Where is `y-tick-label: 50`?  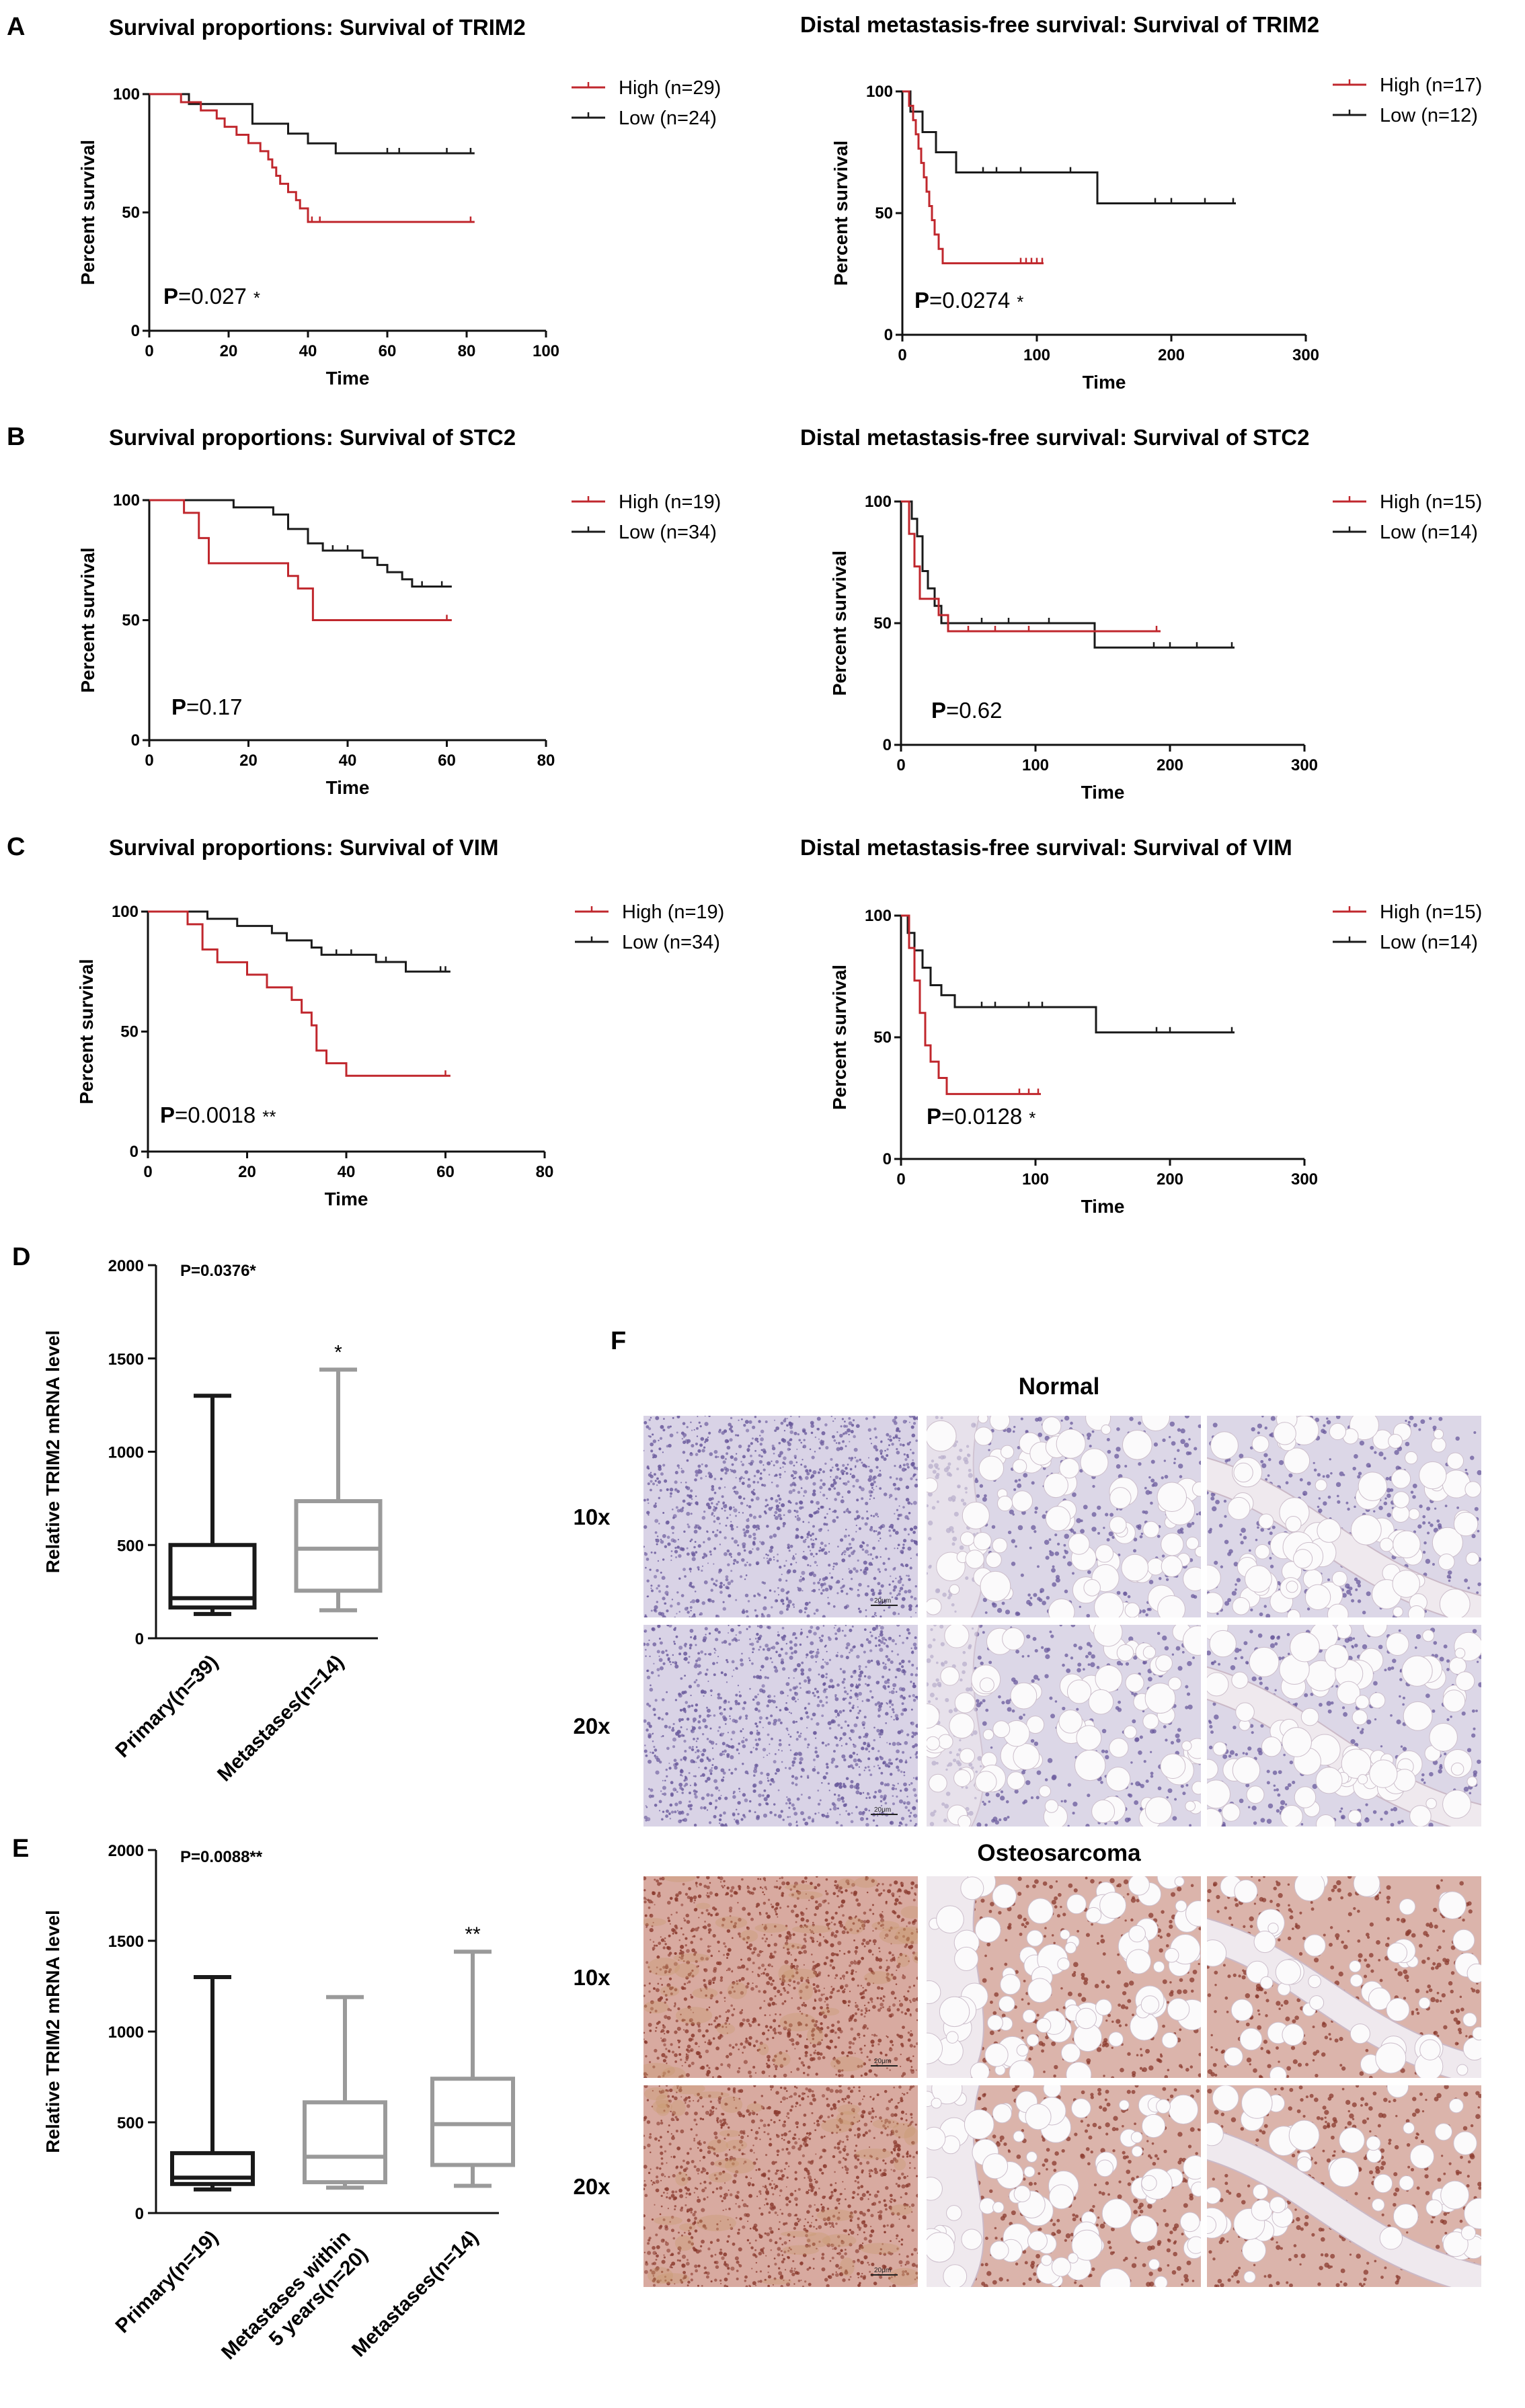
y-tick-label: 50 is located at coordinates (882, 623).